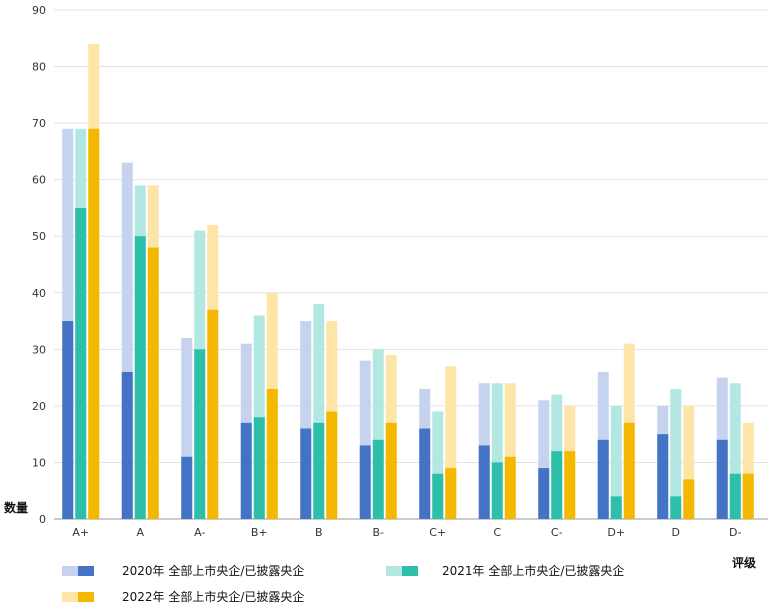  What do you see at coordinates (438, 496) in the screenshot?
I see `bar-2021-disclosed-C+` at bounding box center [438, 496].